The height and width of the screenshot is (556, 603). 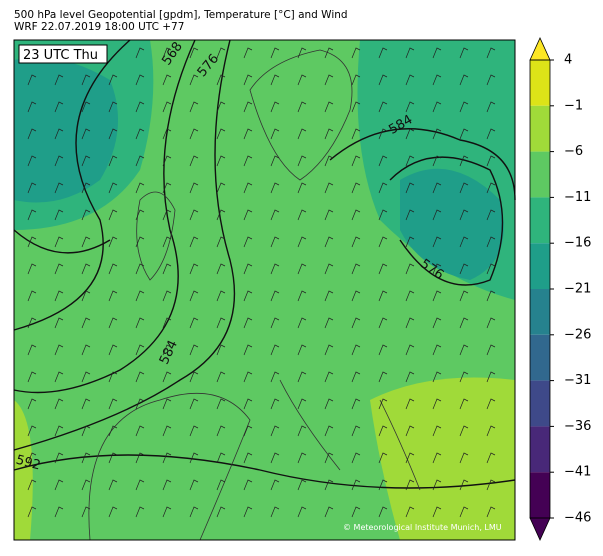 What do you see at coordinates (577, 243) in the screenshot?
I see `colorbar-tick-label: −16` at bounding box center [577, 243].